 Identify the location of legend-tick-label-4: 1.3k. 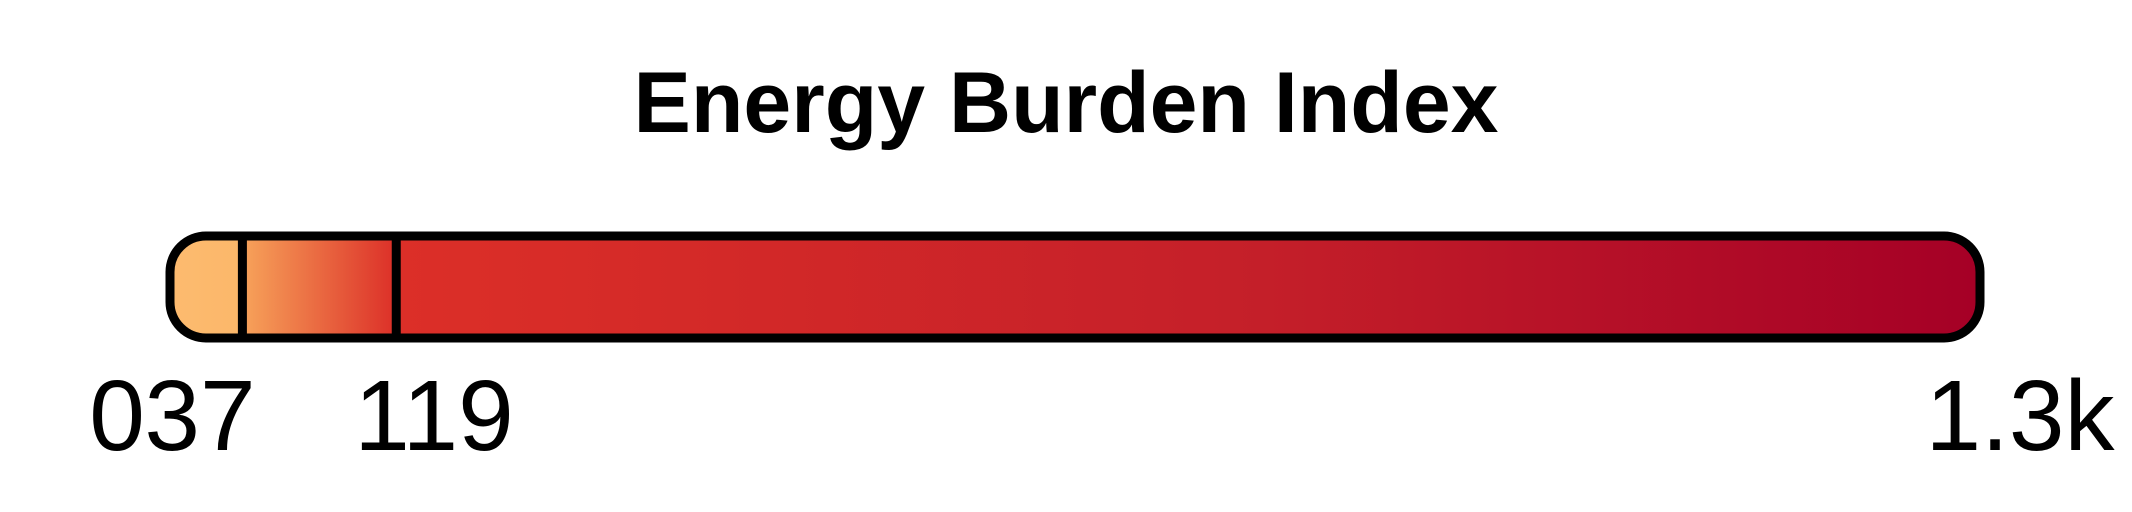
(2020, 416).